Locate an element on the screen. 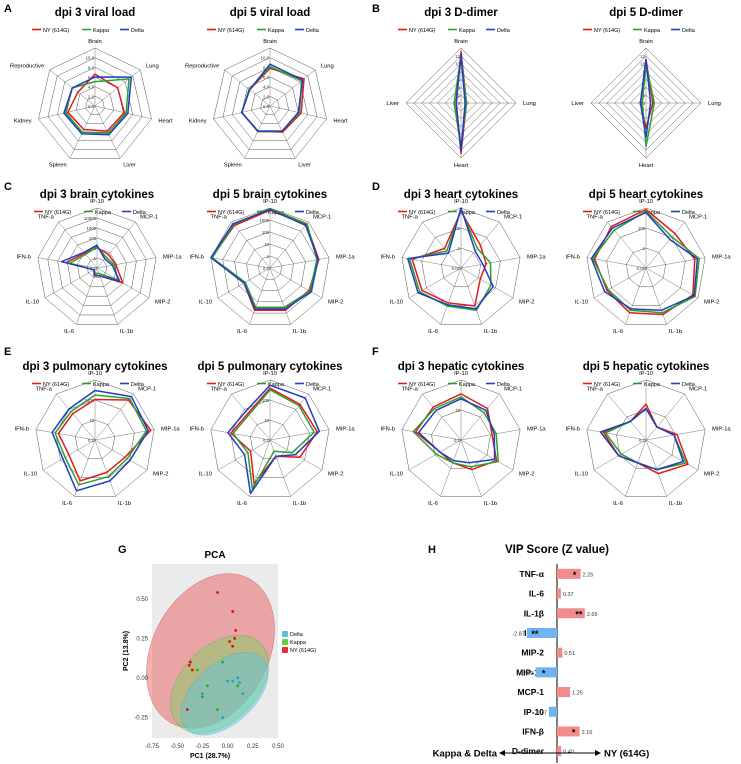 This screenshot has height=764, width=741. vip-value-label: 0.51 is located at coordinates (569, 654).